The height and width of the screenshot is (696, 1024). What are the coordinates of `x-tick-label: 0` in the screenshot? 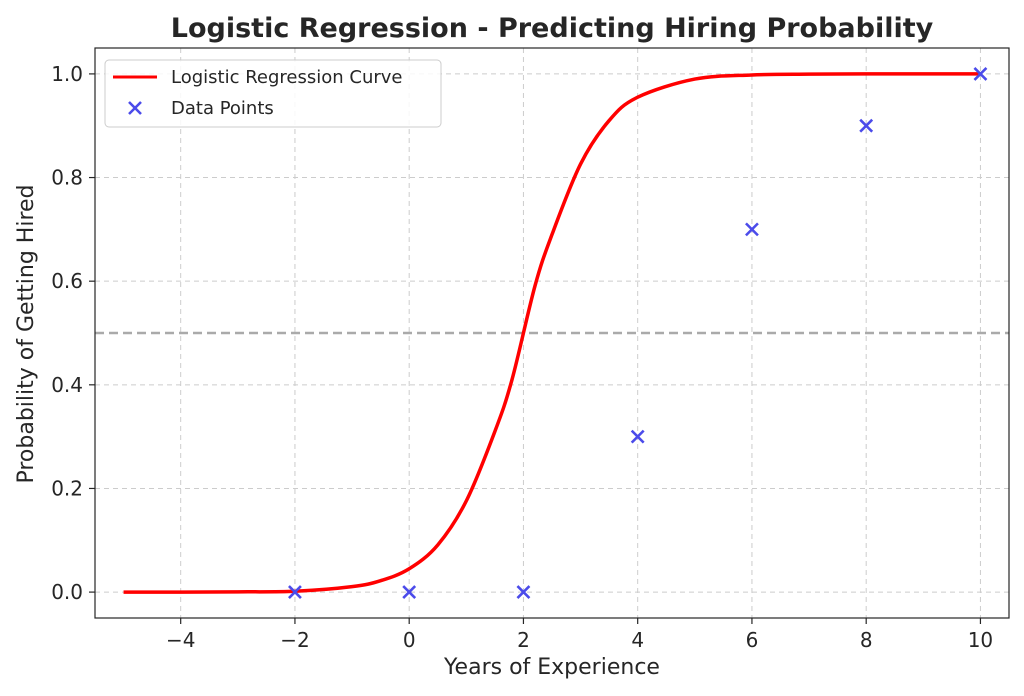 It's located at (409, 640).